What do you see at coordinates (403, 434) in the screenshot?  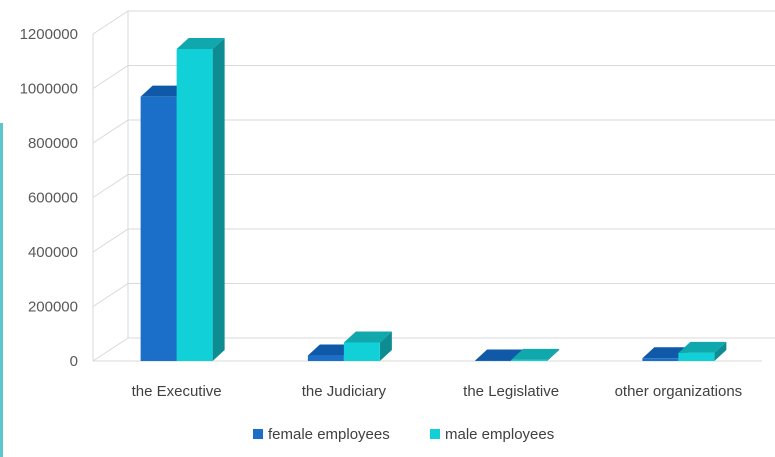 I see `legend: female employees male employees` at bounding box center [403, 434].